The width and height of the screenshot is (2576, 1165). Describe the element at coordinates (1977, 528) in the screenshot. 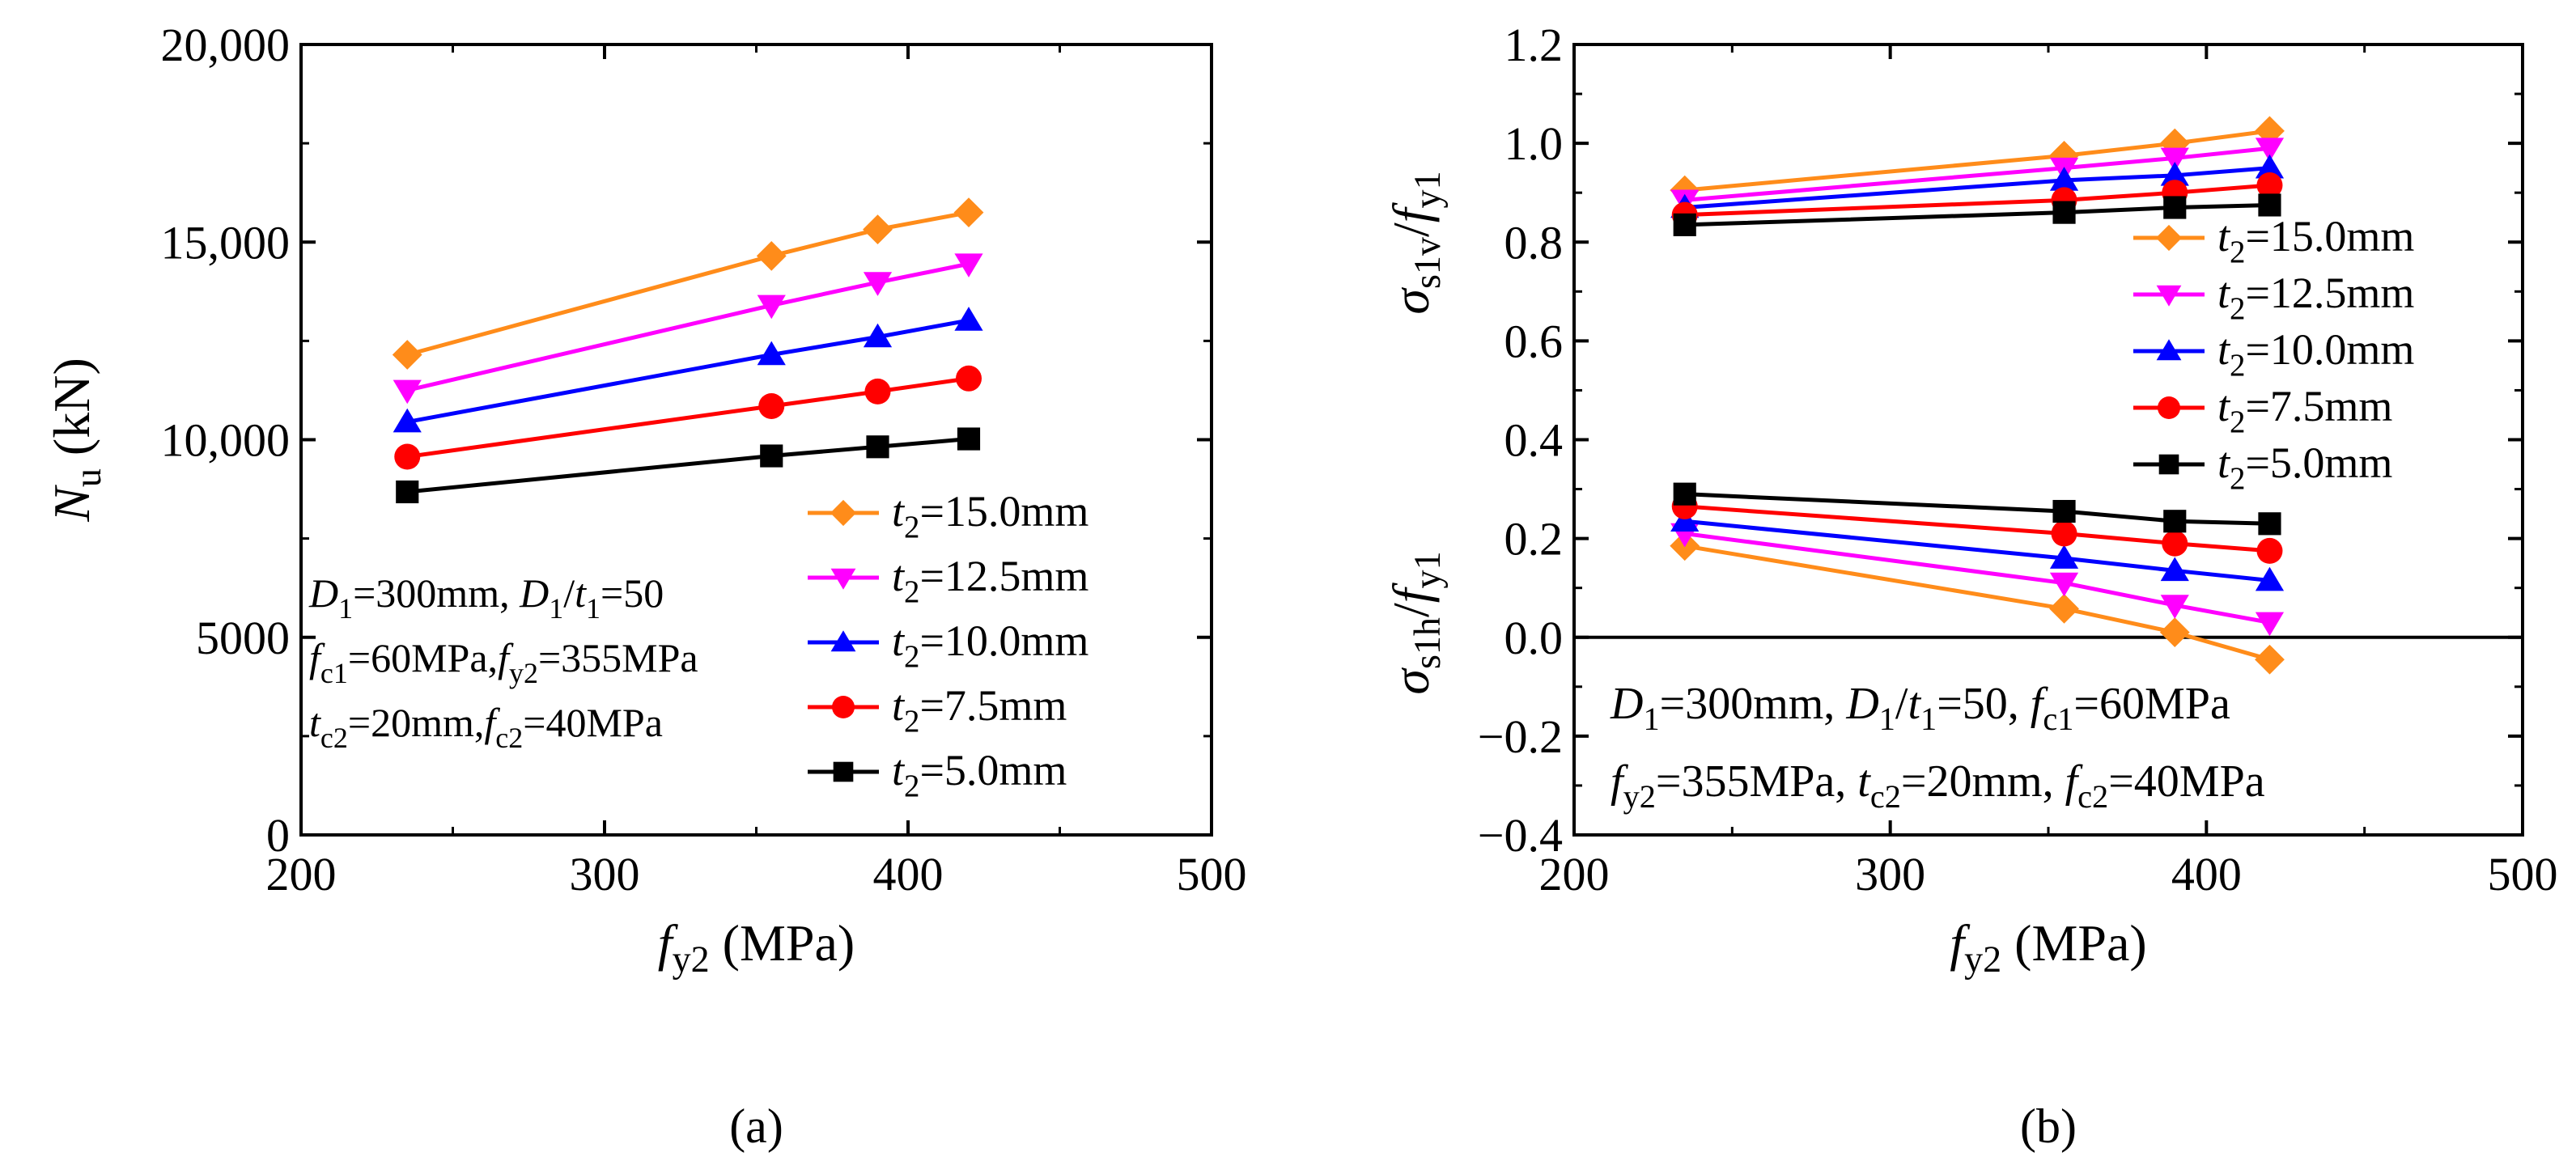

I see `series-line-7.5mm-values_hoop` at that location.